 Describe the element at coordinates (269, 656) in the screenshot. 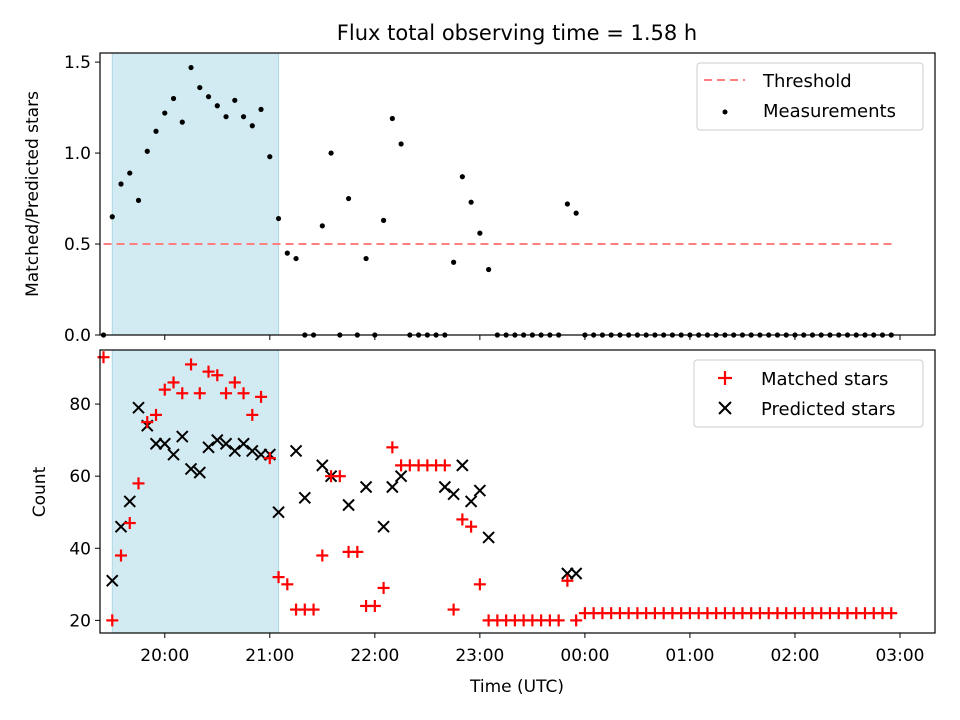

I see `x-tick-label: 21:00` at that location.